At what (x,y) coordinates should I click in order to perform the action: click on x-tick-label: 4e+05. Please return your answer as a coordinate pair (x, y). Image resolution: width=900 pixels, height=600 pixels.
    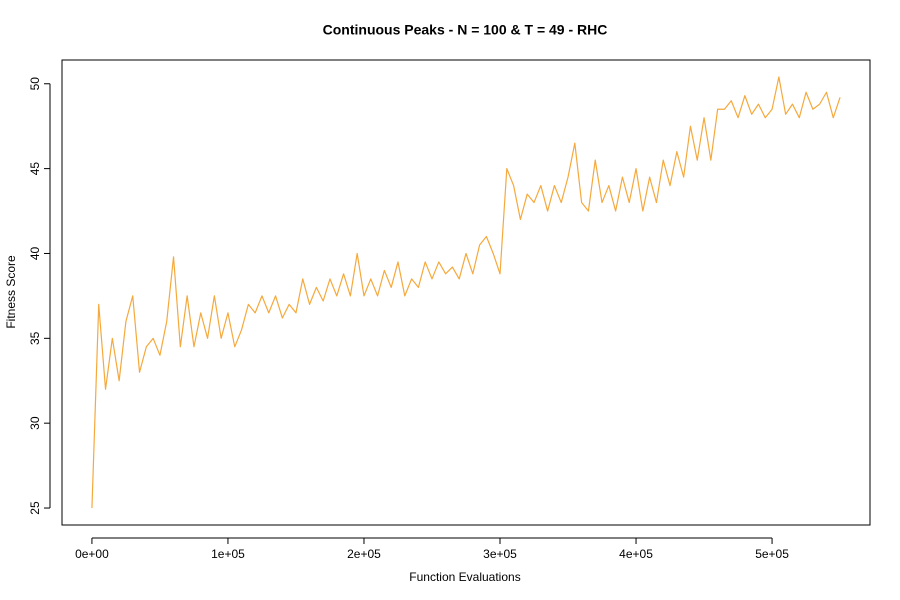
    Looking at the image, I should click on (636, 554).